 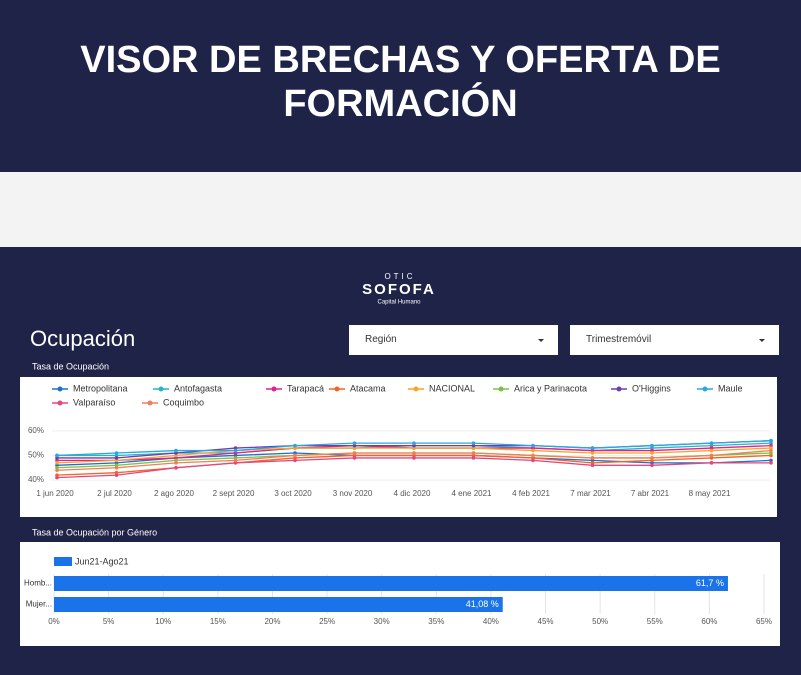 What do you see at coordinates (453, 340) in the screenshot?
I see `region-dropdown: Región` at bounding box center [453, 340].